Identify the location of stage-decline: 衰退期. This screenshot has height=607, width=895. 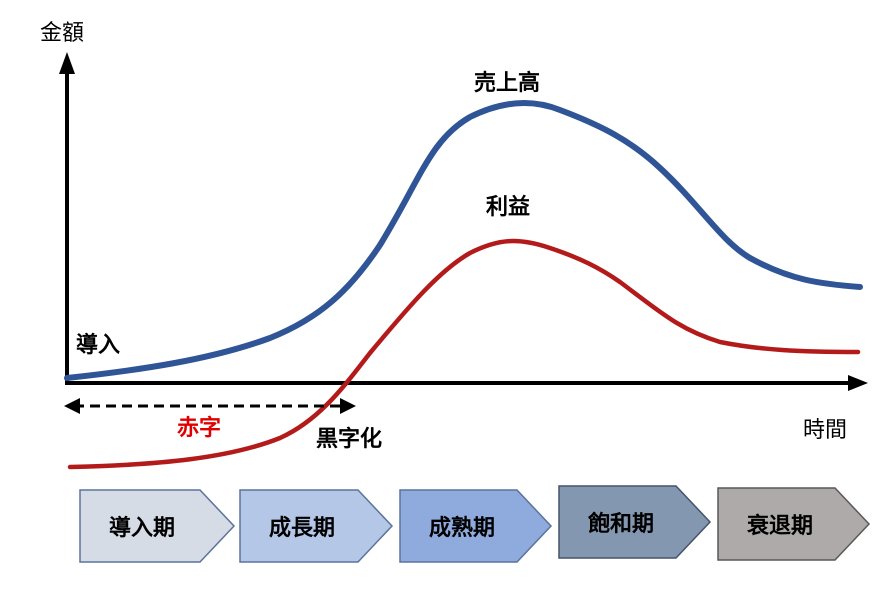
(793, 524).